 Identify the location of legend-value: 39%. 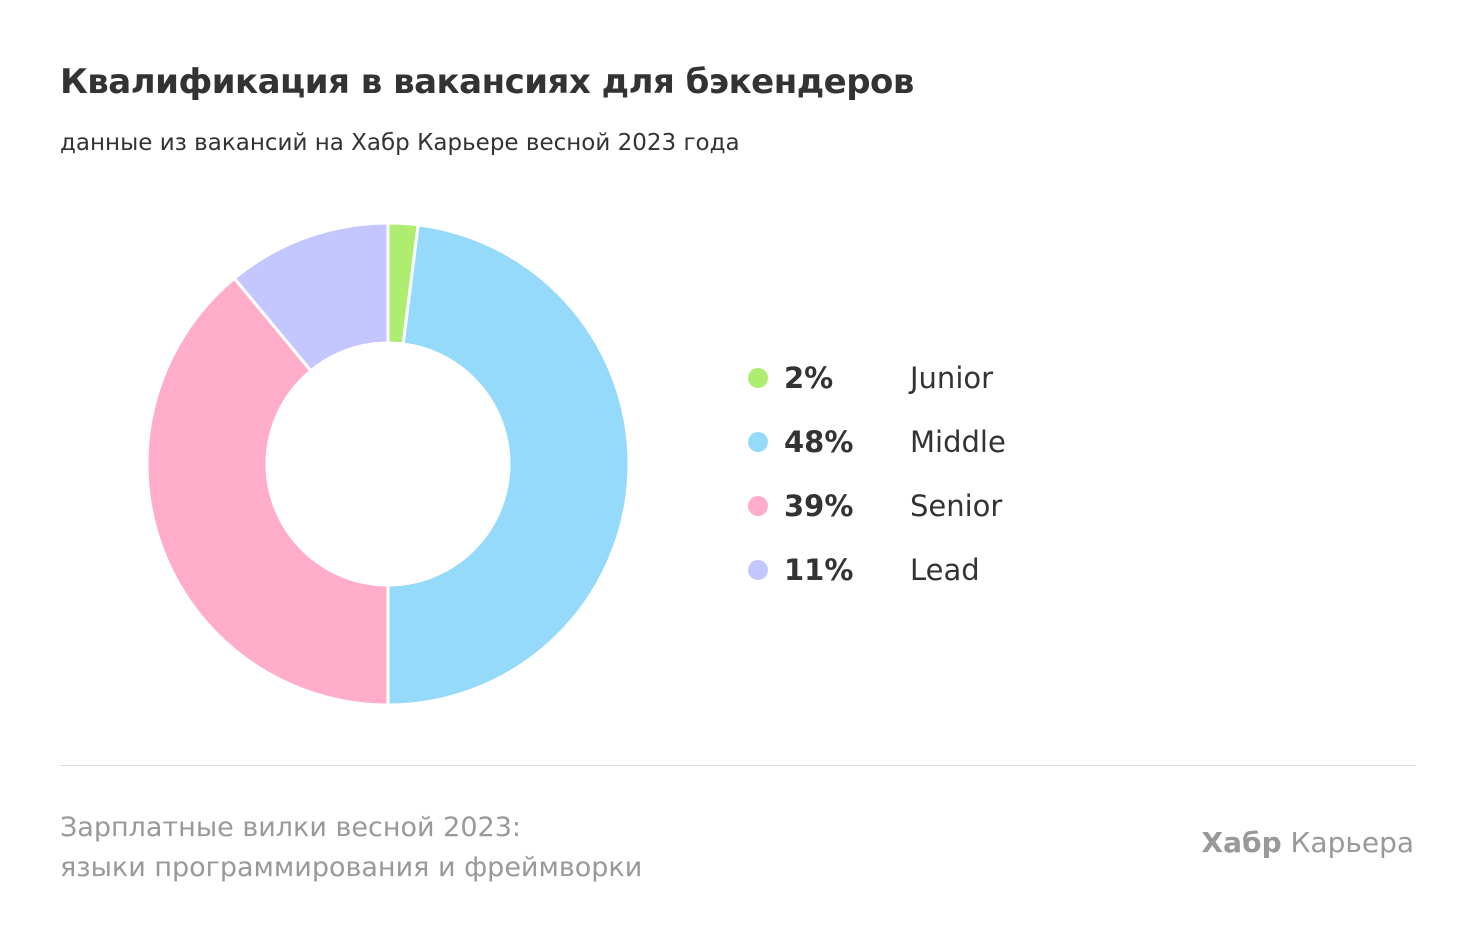
(819, 506).